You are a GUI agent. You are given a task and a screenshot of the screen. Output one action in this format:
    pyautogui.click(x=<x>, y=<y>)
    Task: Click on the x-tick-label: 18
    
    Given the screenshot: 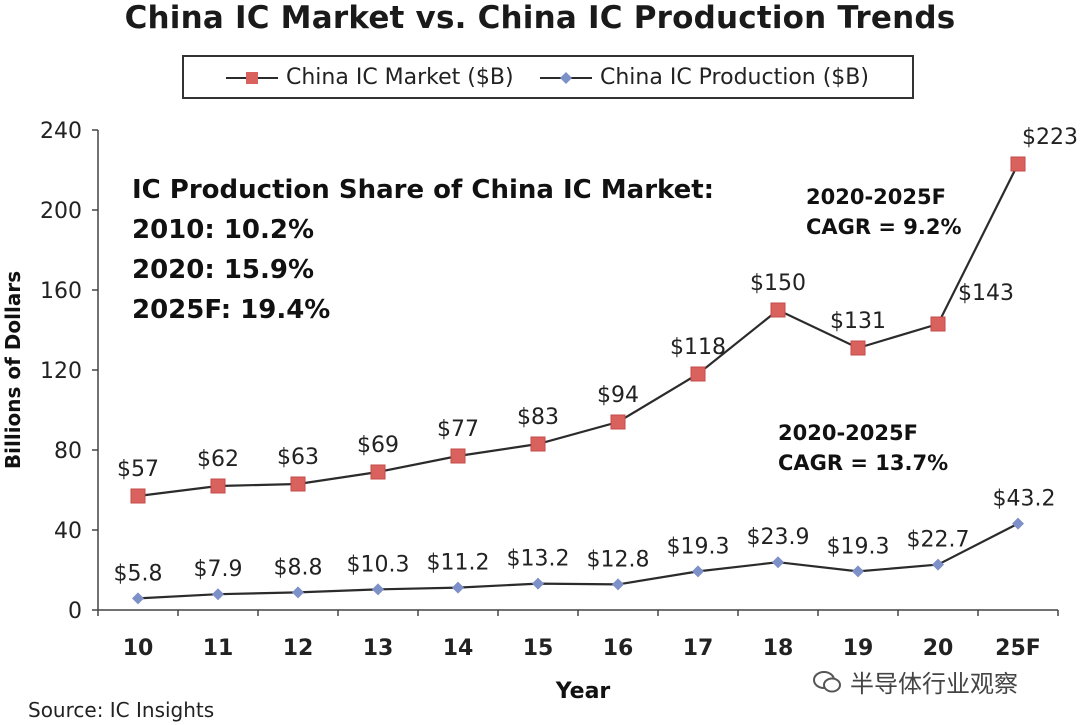 What is the action you would take?
    pyautogui.click(x=778, y=648)
    